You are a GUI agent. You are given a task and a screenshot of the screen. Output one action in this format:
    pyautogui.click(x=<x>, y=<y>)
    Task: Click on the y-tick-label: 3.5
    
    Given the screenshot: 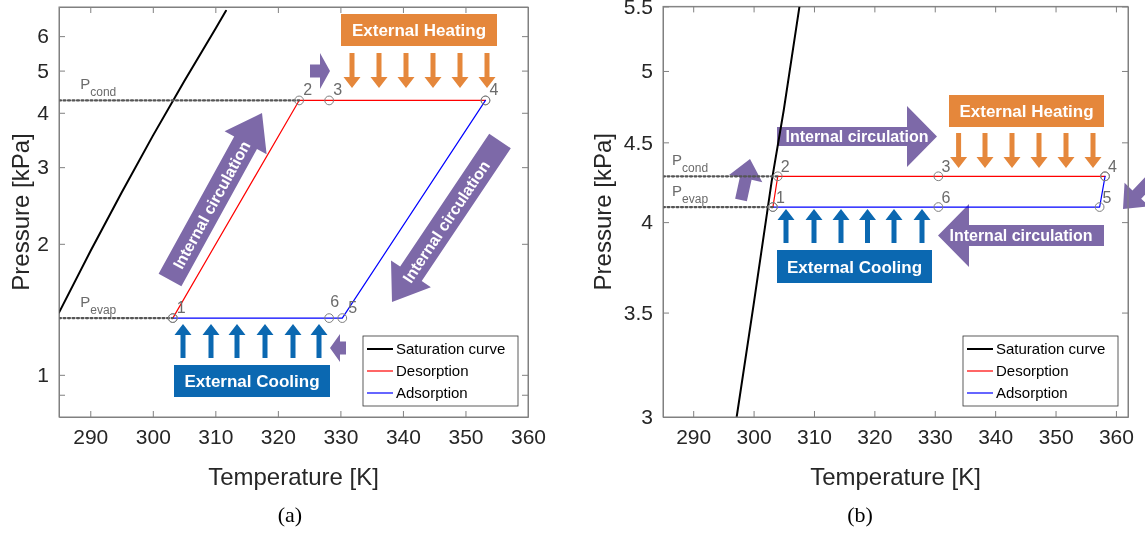 What is the action you would take?
    pyautogui.click(x=638, y=312)
    